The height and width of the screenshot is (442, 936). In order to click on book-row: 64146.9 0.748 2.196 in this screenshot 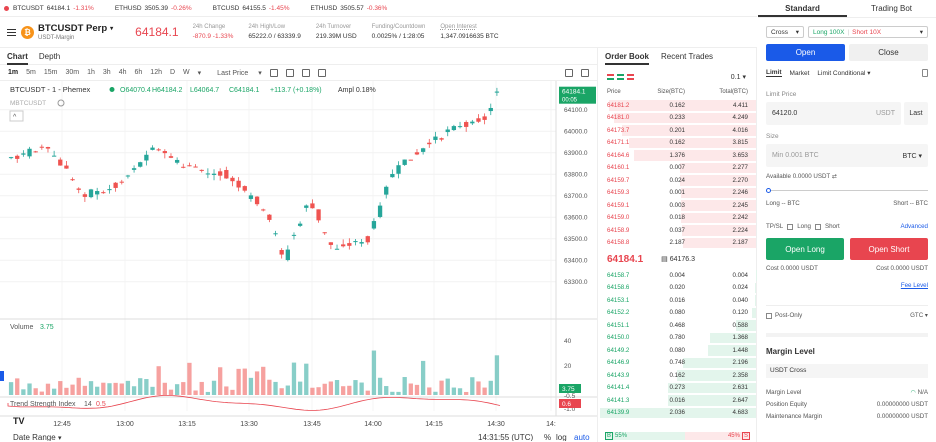, I will do `click(677, 363)`.